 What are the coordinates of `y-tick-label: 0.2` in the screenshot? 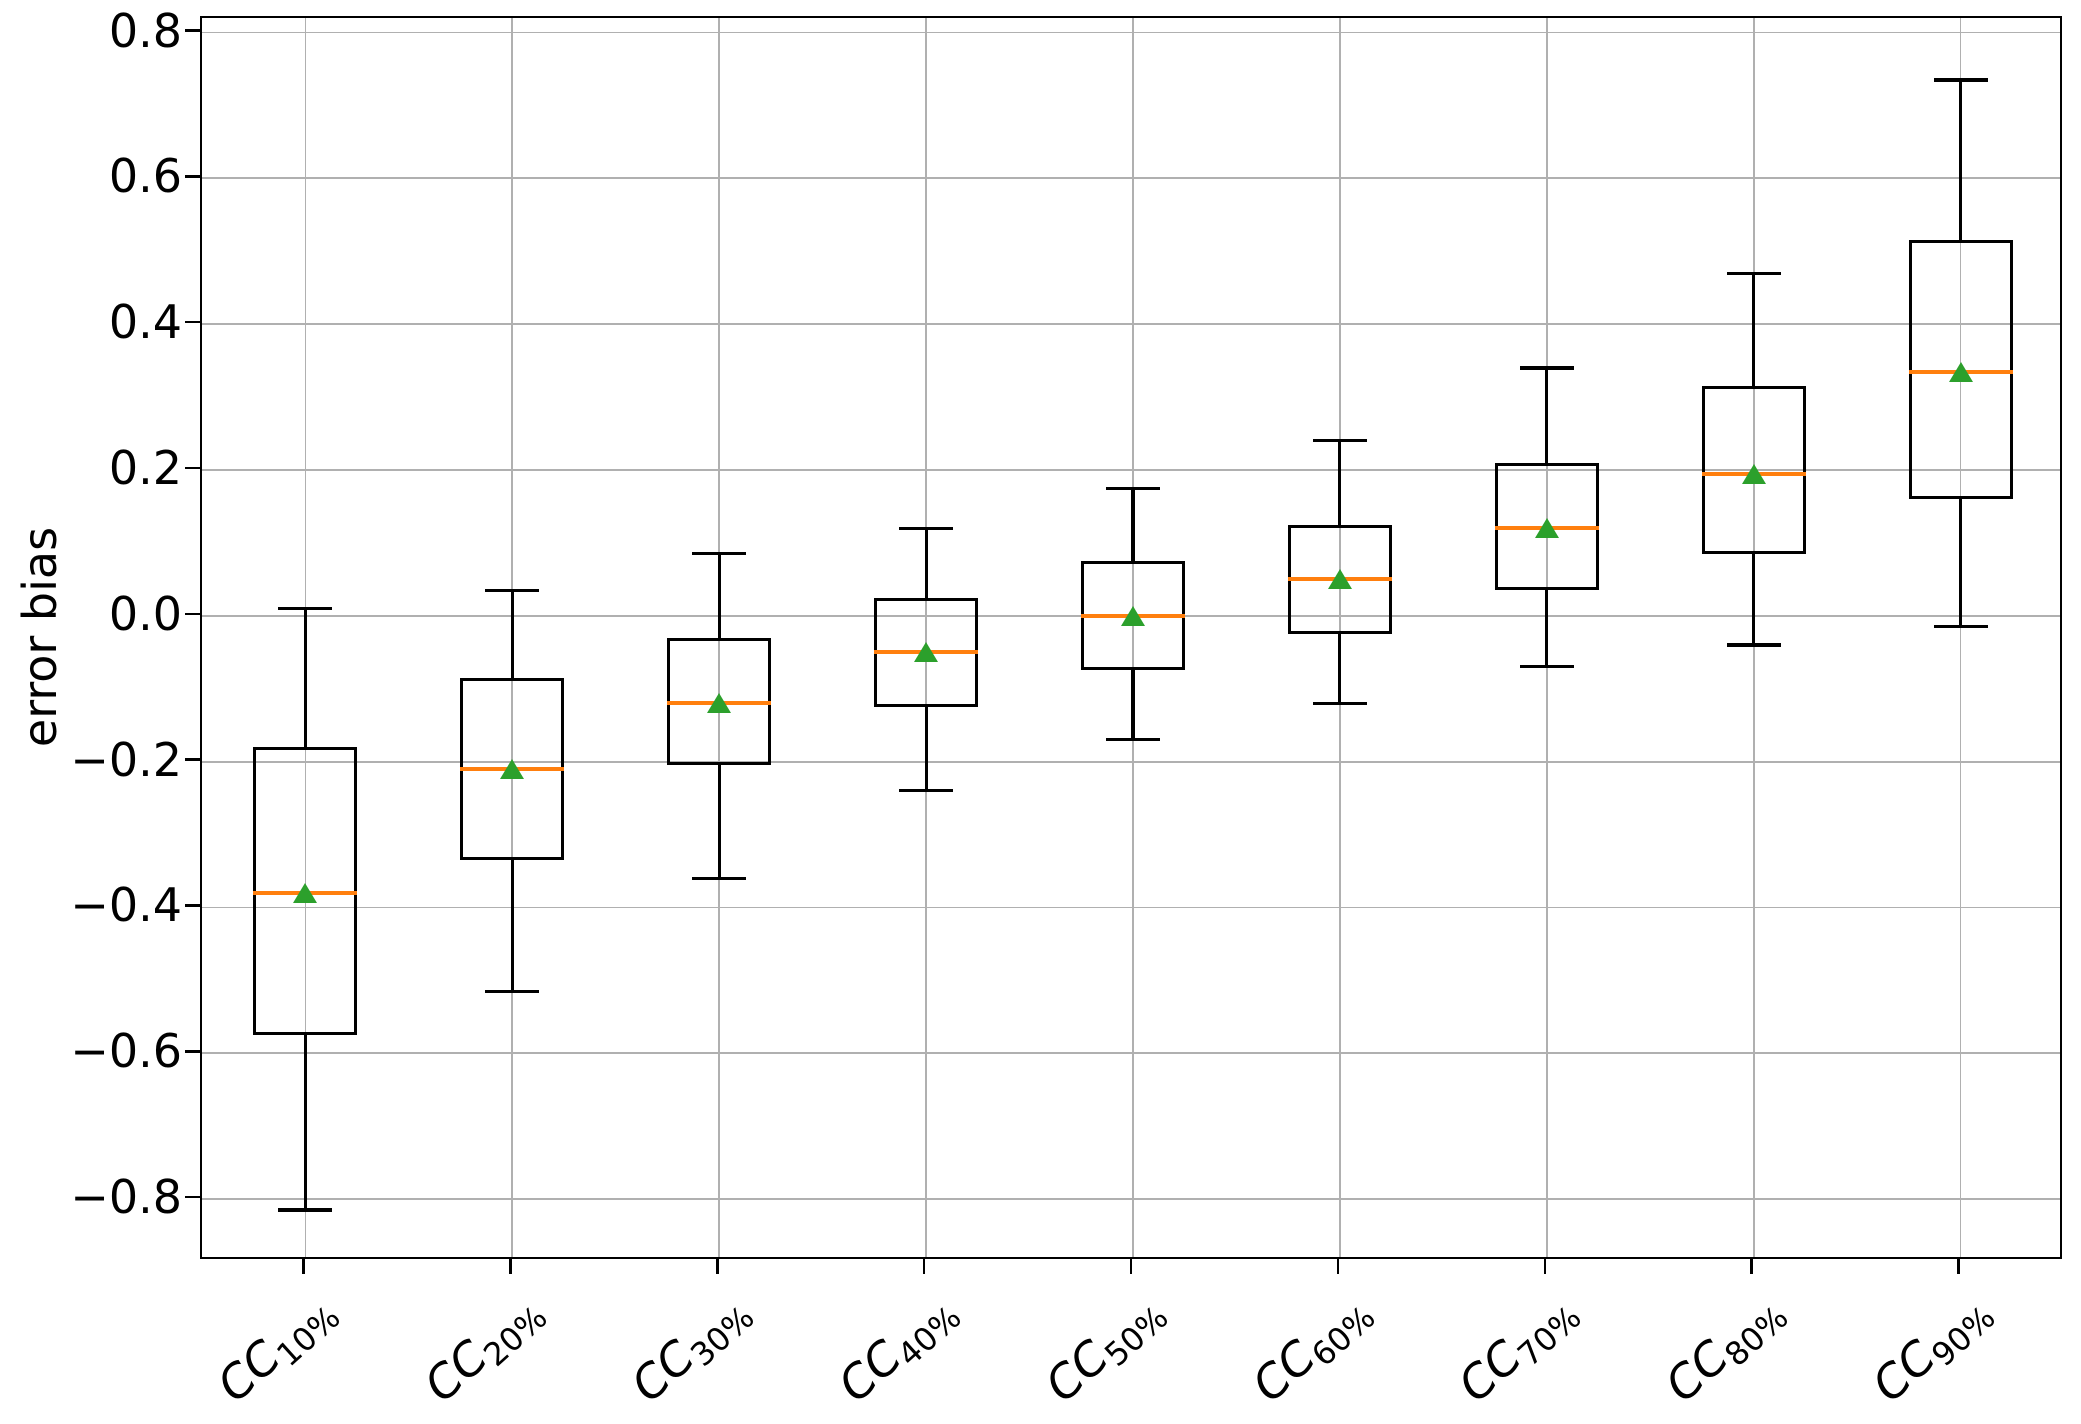 It's located at (145, 468).